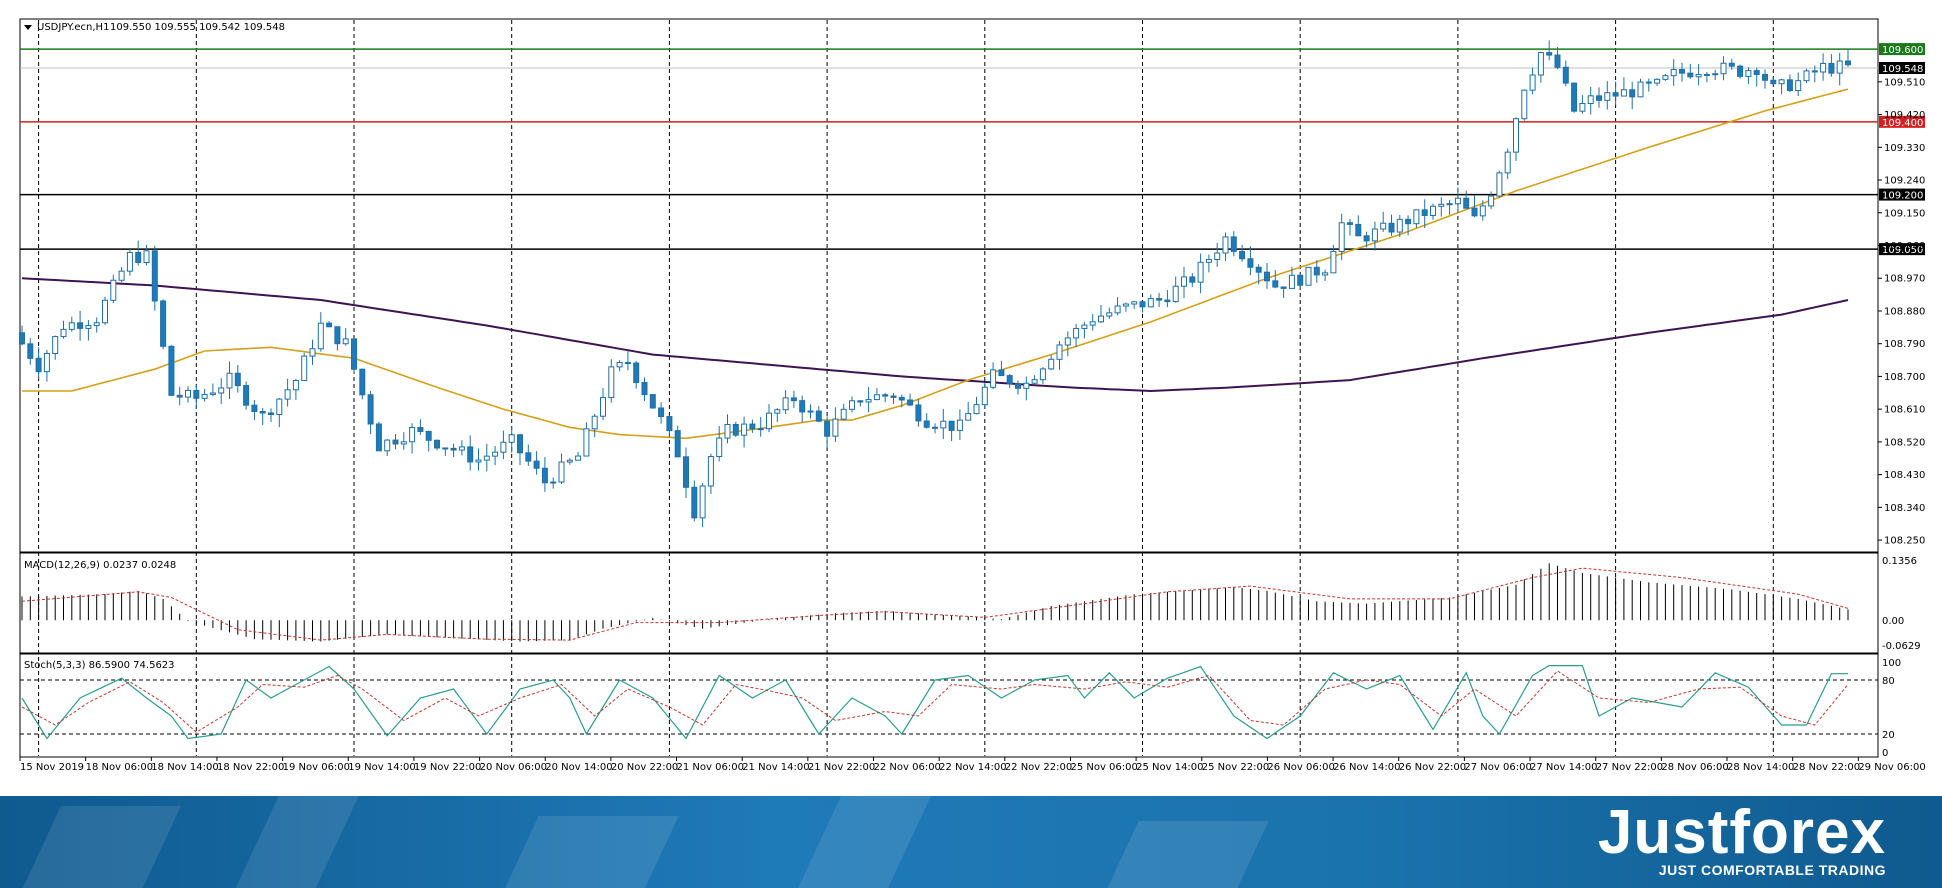 The image size is (1942, 888). What do you see at coordinates (119, 767) in the screenshot?
I see `time-tick-label: 18 Nov 06:00` at bounding box center [119, 767].